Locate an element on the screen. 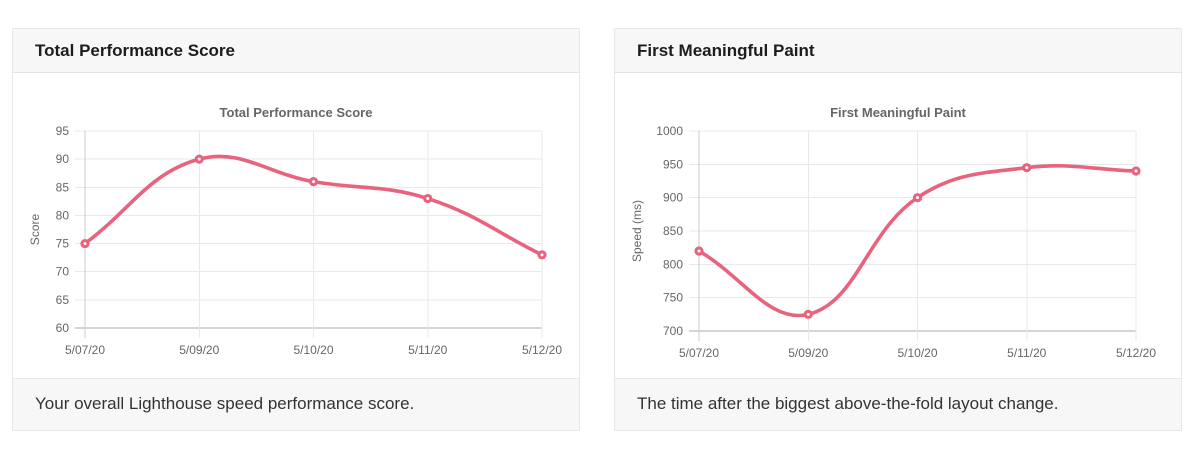  svg-text: First Meaningful Paint is located at coordinates (898, 112).